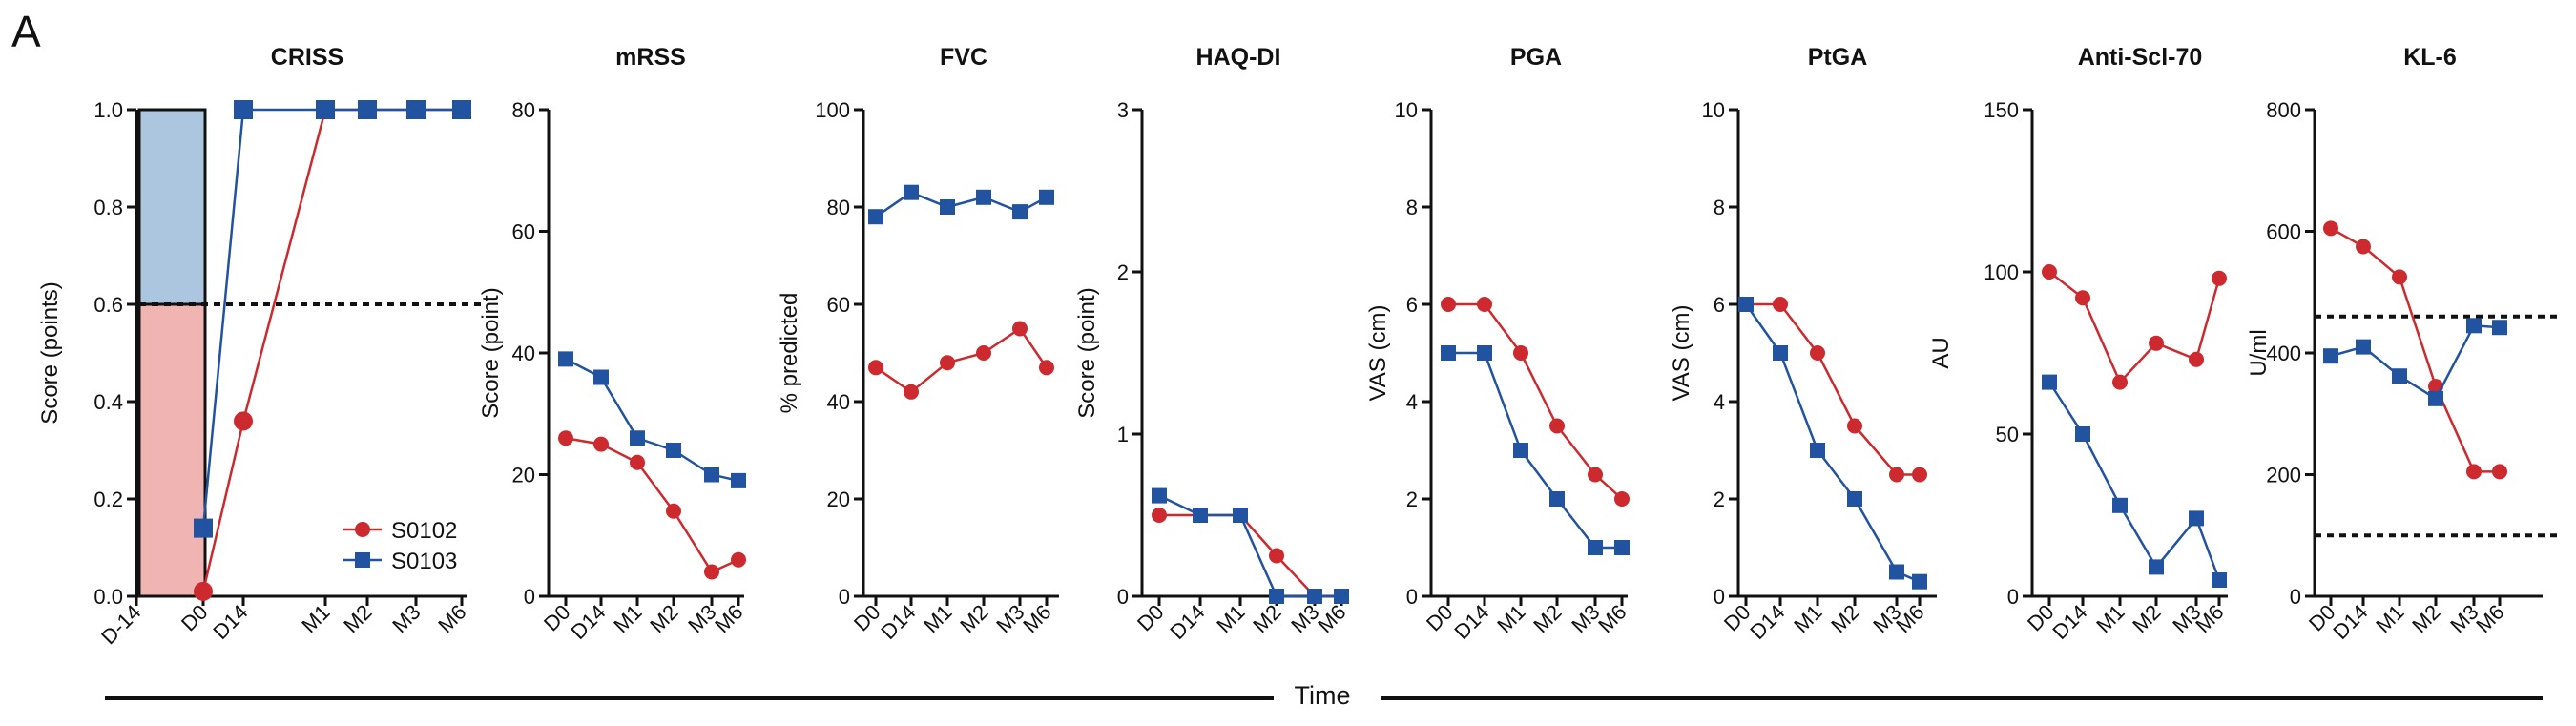 The image size is (2576, 726). What do you see at coordinates (1250, 556) in the screenshot?
I see `chart-haq-di-series-s0102-line` at bounding box center [1250, 556].